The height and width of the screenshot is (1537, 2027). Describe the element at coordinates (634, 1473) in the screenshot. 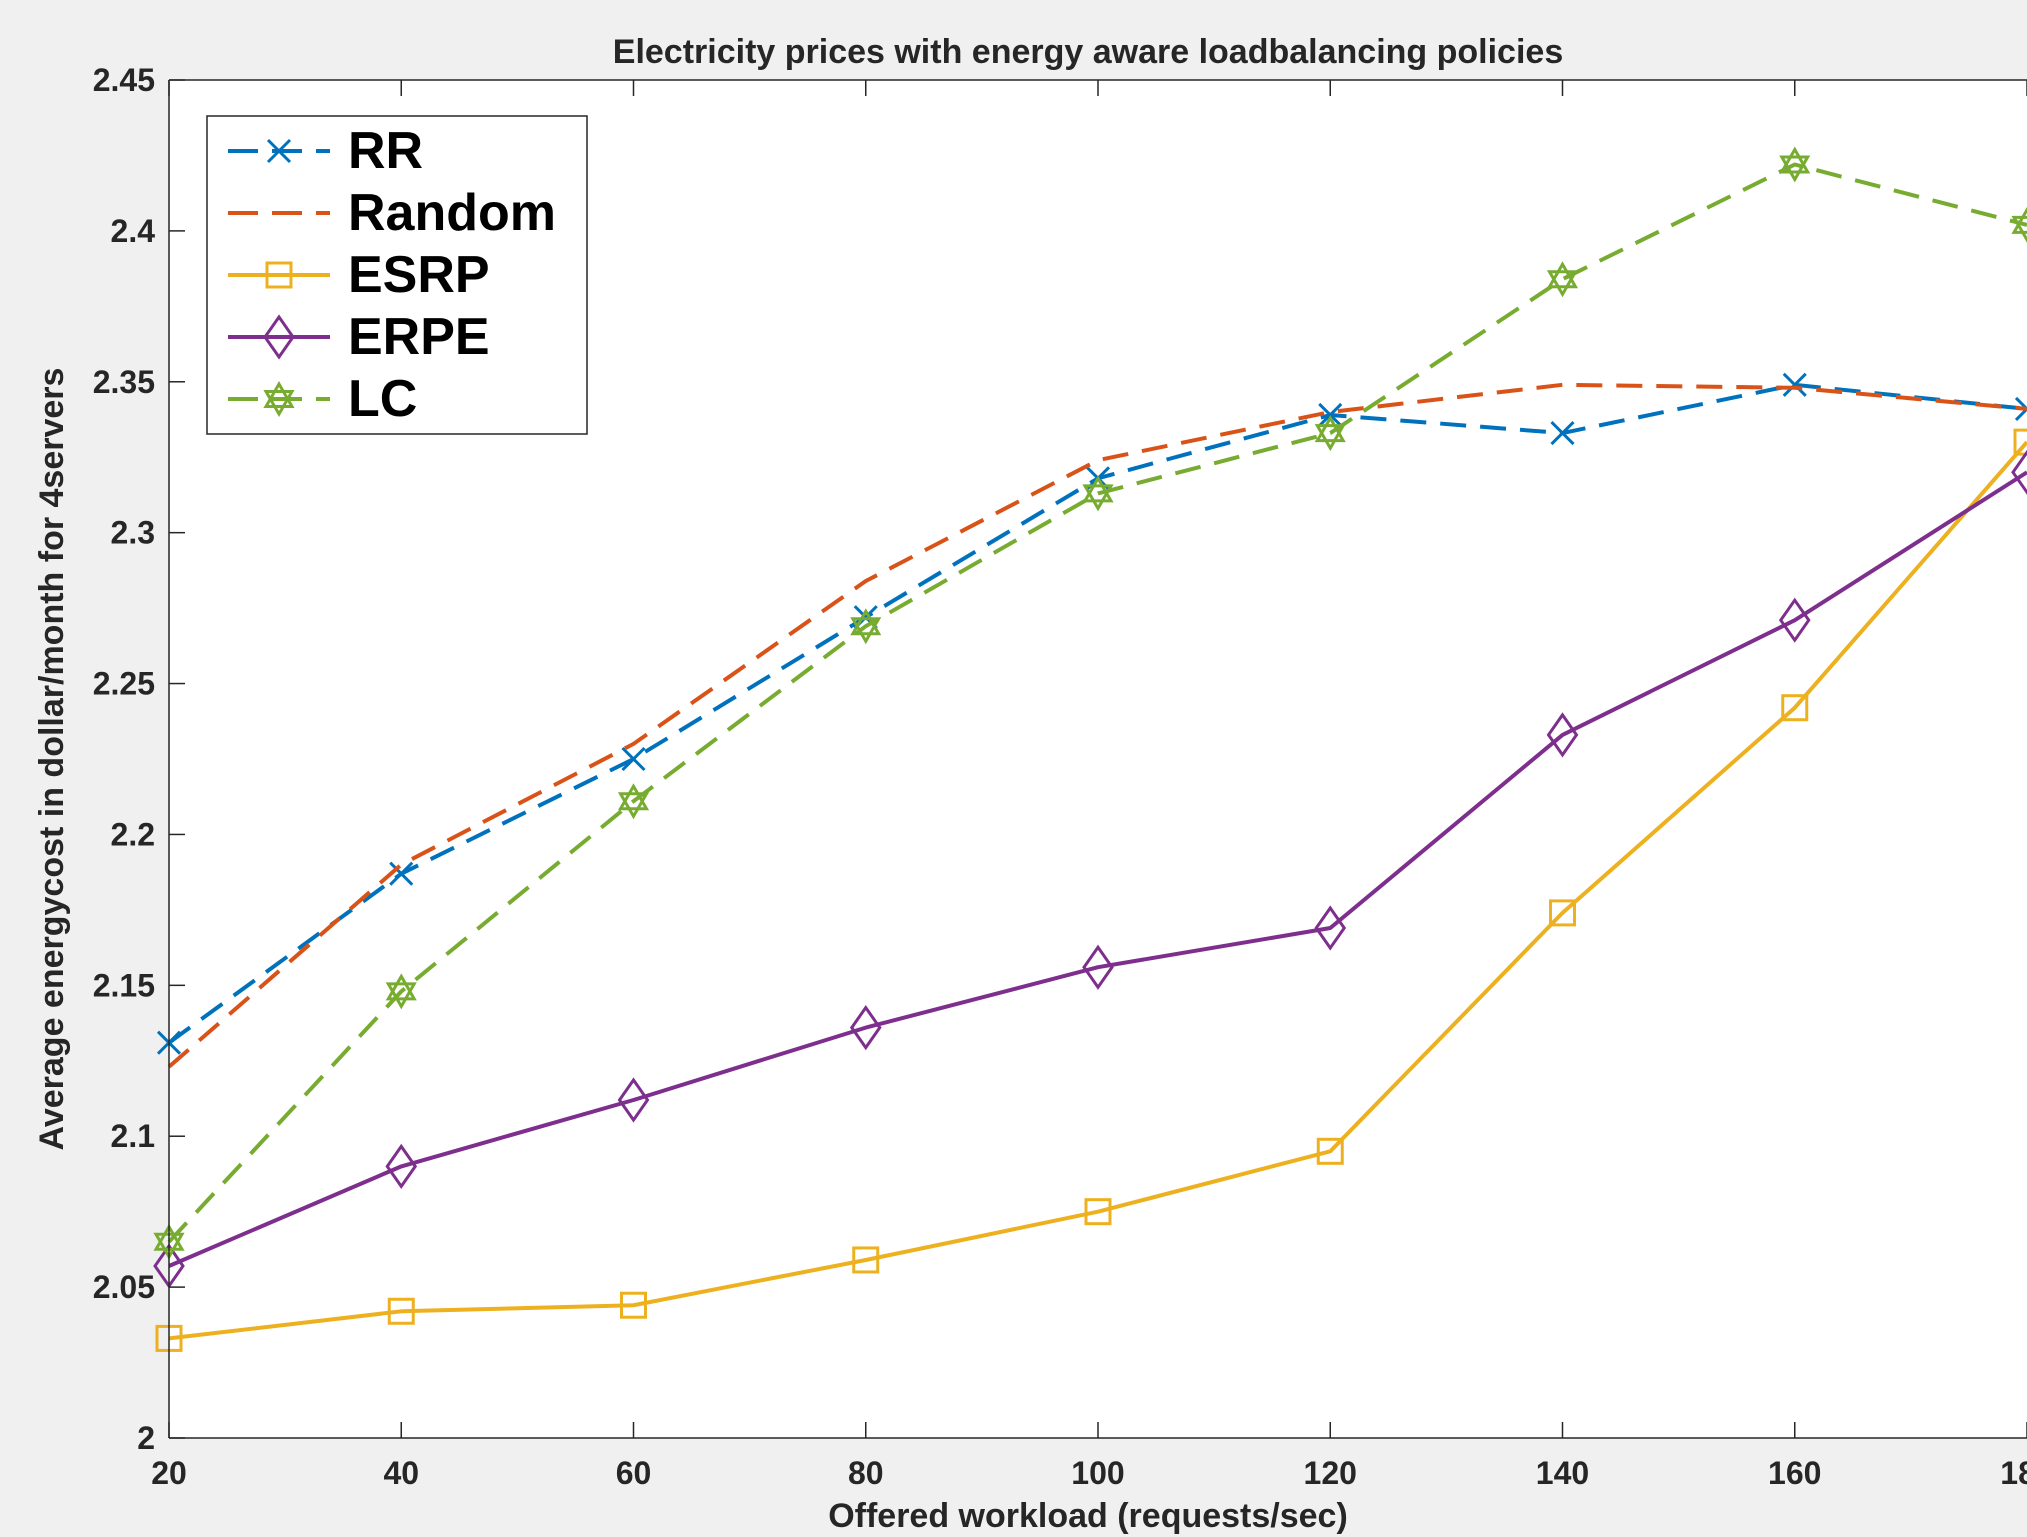

I see `x-tick-label: 60` at that location.